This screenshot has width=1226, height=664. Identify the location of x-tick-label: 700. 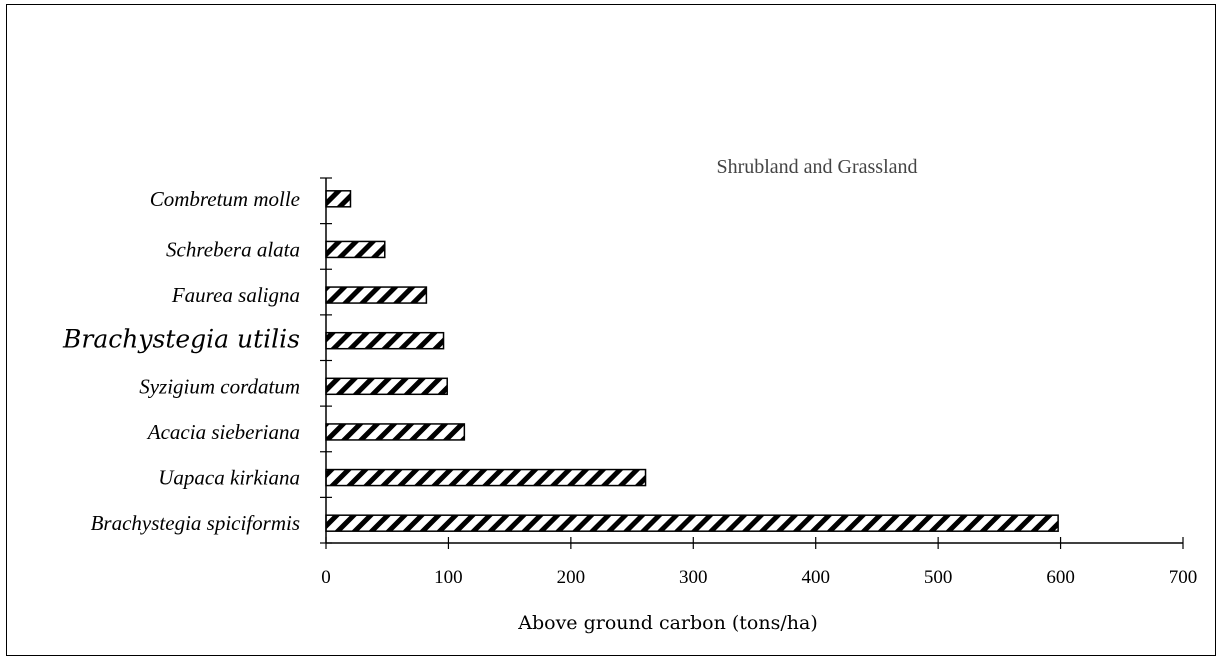
(1183, 577).